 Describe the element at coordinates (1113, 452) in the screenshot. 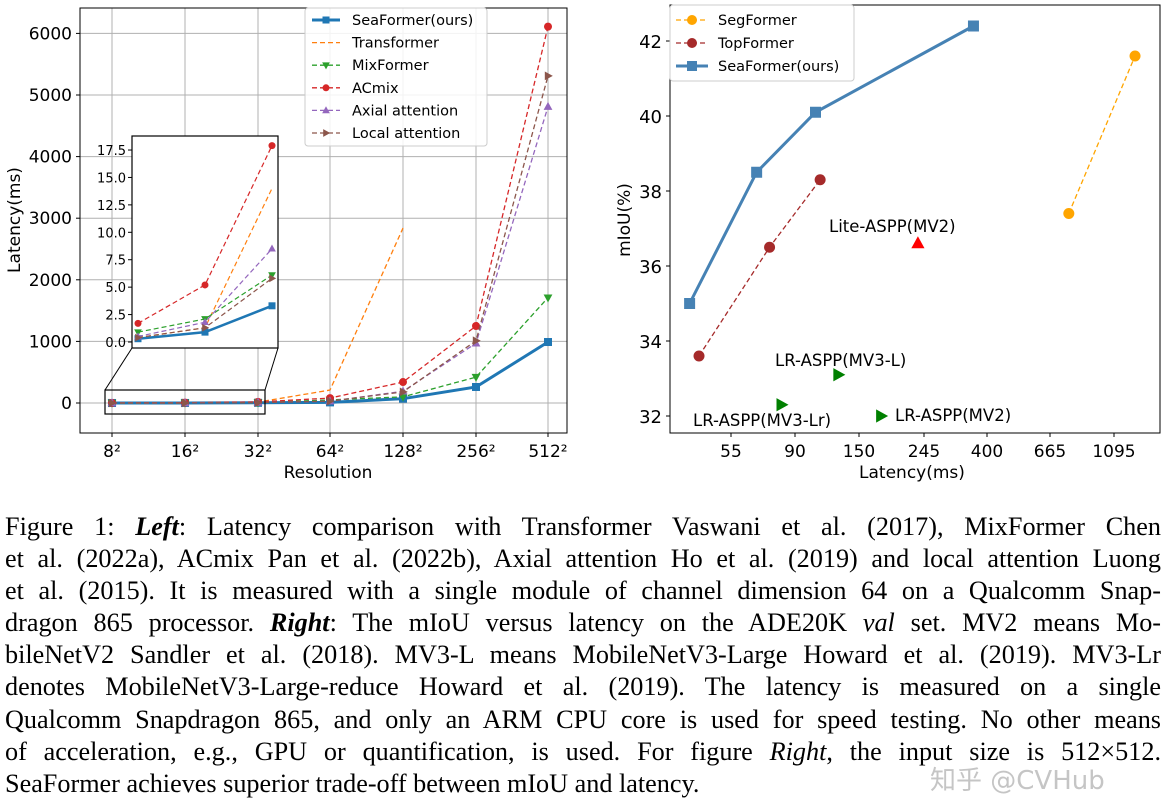

I see `x-tick-label: 1095` at that location.